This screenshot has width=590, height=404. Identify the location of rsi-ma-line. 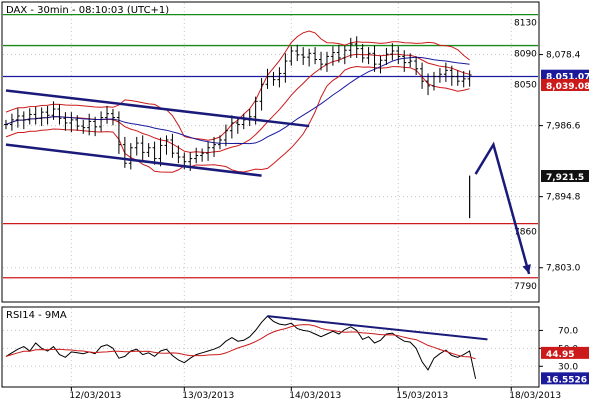
(240, 342).